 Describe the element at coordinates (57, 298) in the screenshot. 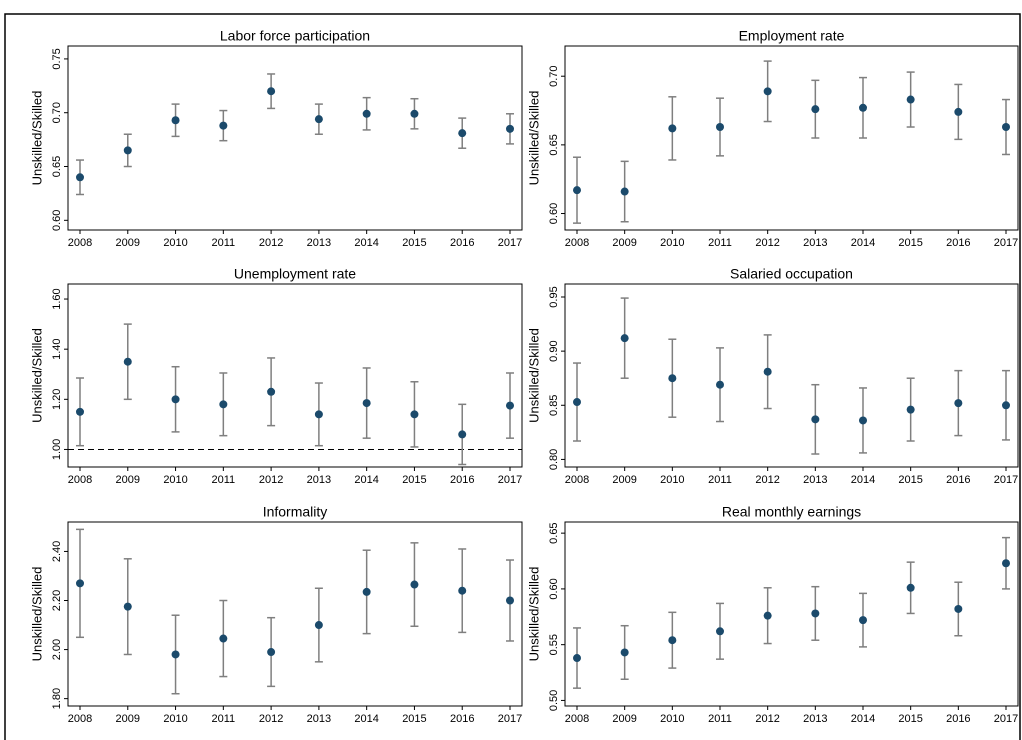

I see `y-tick-label: 1.60` at that location.